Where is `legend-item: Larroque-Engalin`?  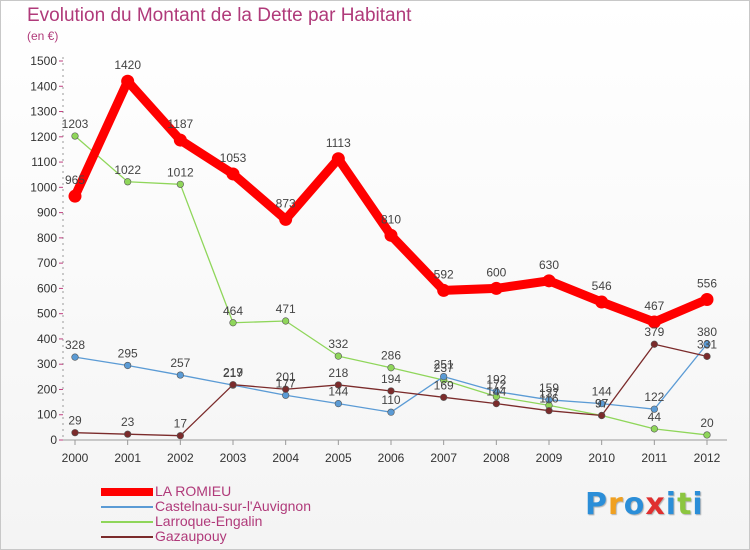 legend-item: Larroque-Engalin is located at coordinates (251, 521).